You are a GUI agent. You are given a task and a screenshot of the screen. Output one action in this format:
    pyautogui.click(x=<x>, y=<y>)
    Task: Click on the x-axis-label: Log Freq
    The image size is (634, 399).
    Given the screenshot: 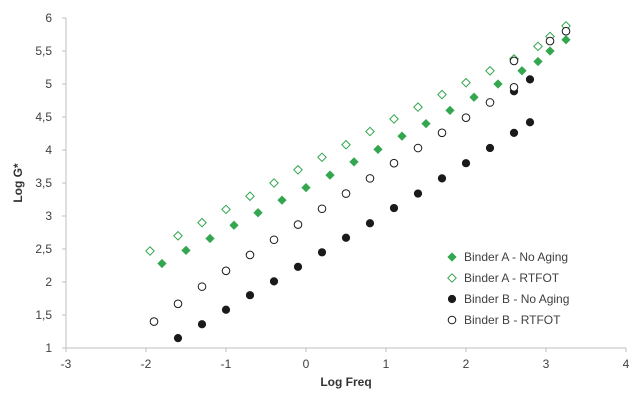 What is the action you would take?
    pyautogui.click(x=345, y=382)
    